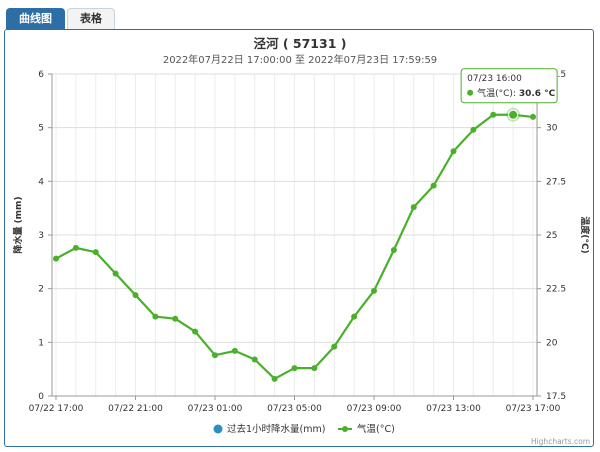 The image size is (600, 452). I want to click on y-left-tick-label: 3, so click(41, 236).